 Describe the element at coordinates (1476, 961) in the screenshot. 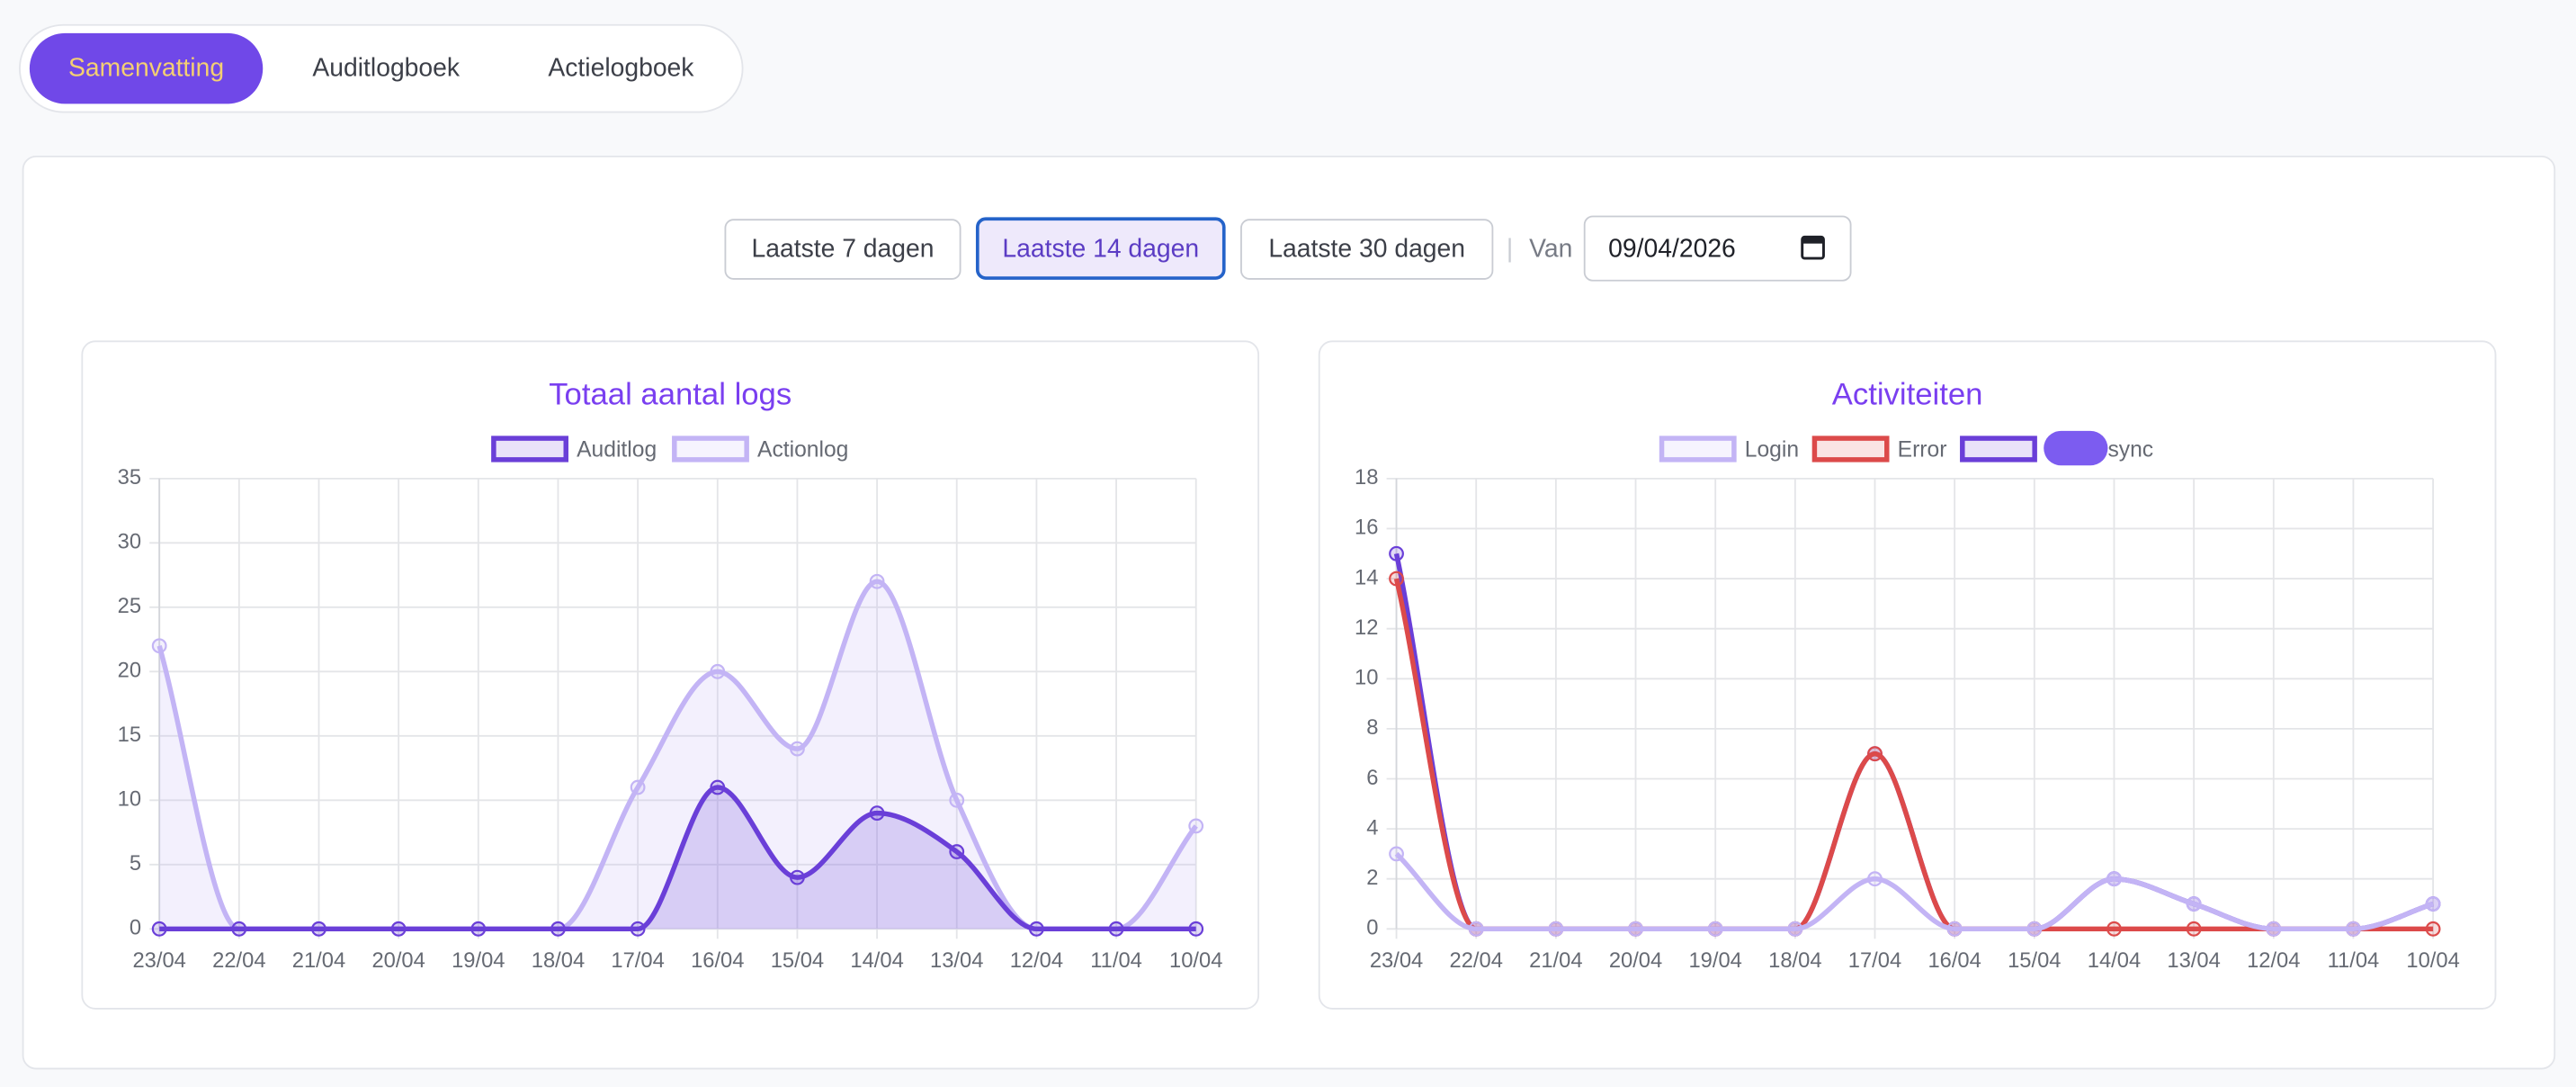

I see `x-tick-label: 22/04` at that location.